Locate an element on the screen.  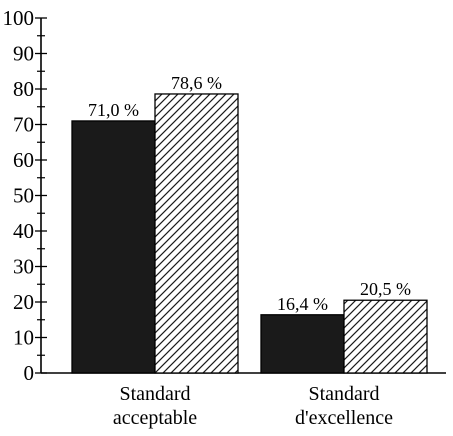
category-labels: Standard acceptable Standard d'excellence is located at coordinates (253, 406).